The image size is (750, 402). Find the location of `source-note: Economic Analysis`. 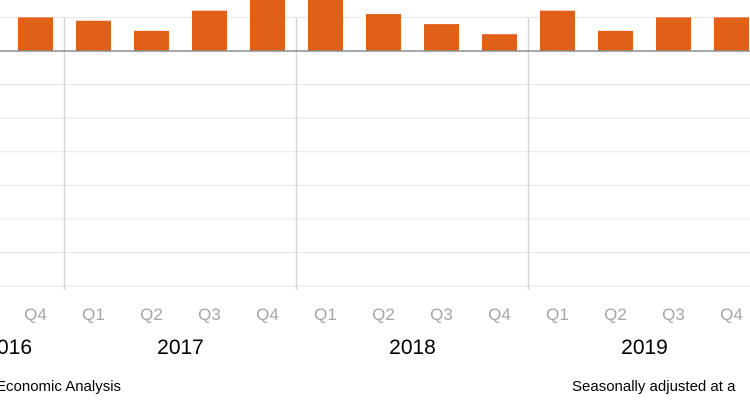

source-note: Economic Analysis is located at coordinates (60, 386).